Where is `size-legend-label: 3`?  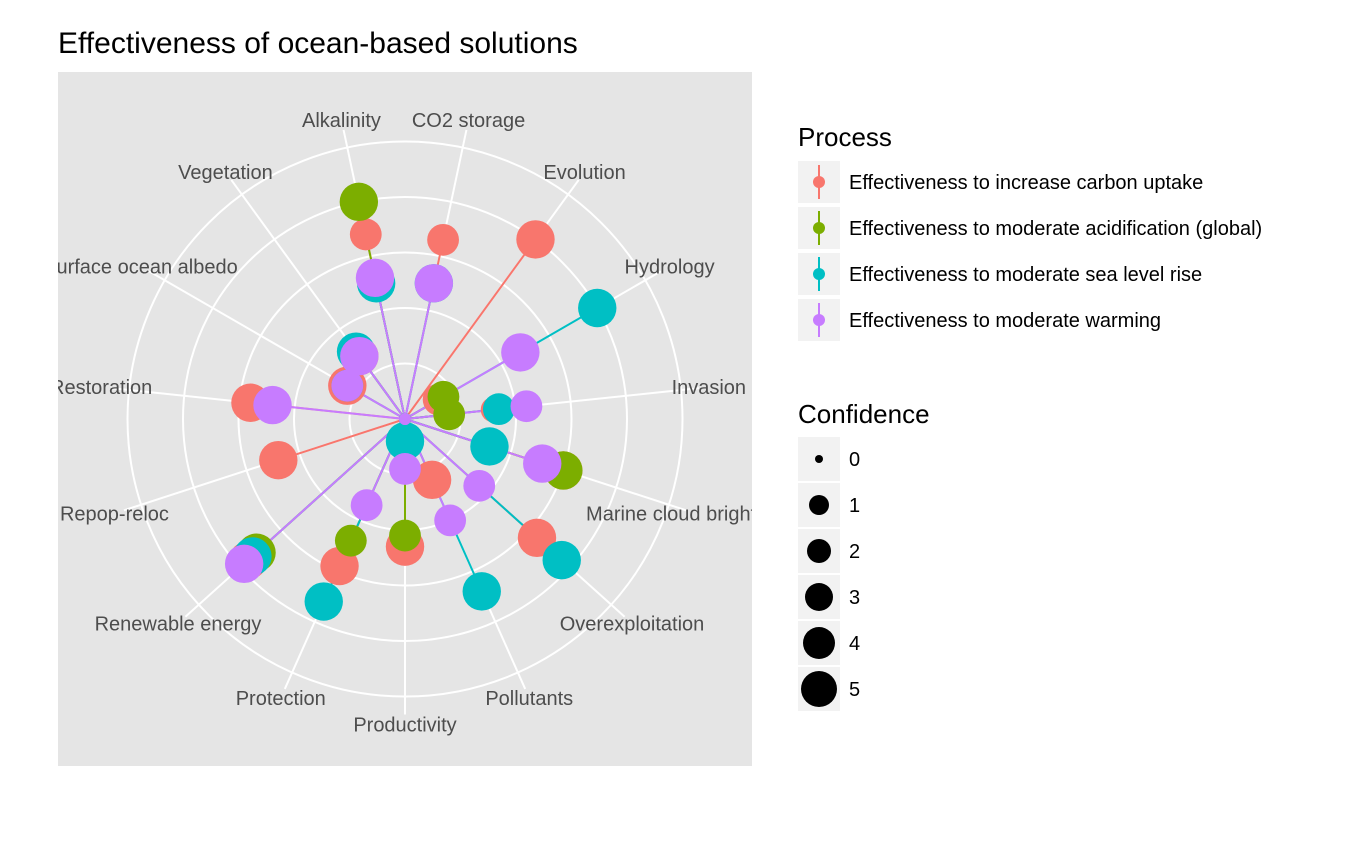 size-legend-label: 3 is located at coordinates (854, 598).